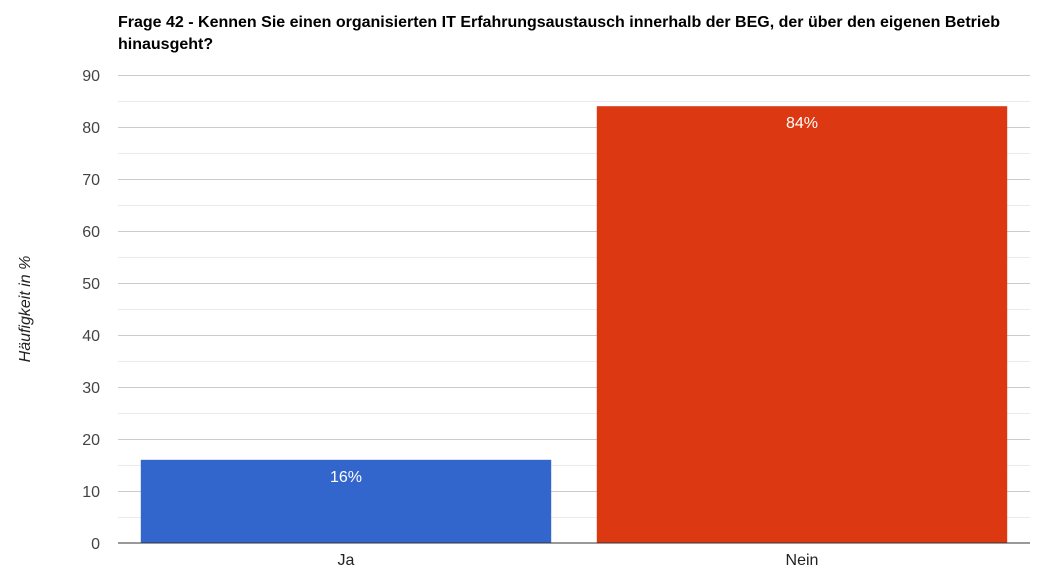  Describe the element at coordinates (91, 336) in the screenshot. I see `y-tick-label: 40` at that location.